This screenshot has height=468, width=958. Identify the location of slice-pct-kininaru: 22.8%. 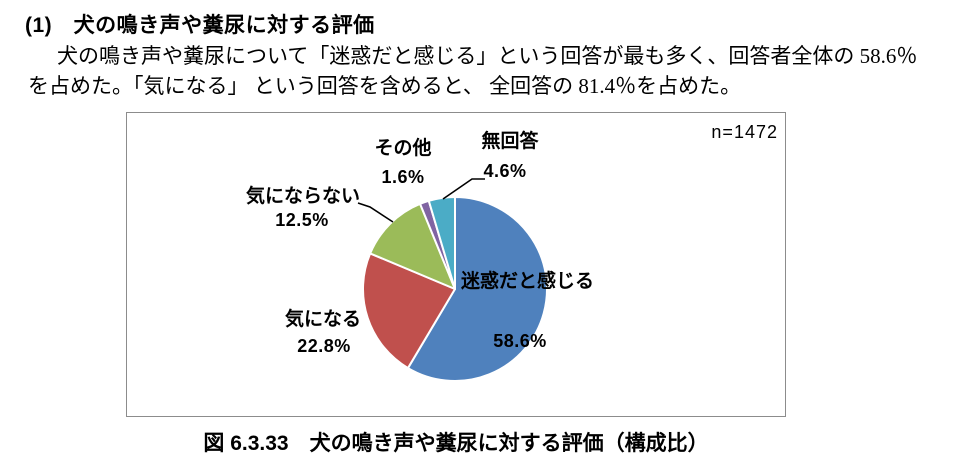
(324, 346).